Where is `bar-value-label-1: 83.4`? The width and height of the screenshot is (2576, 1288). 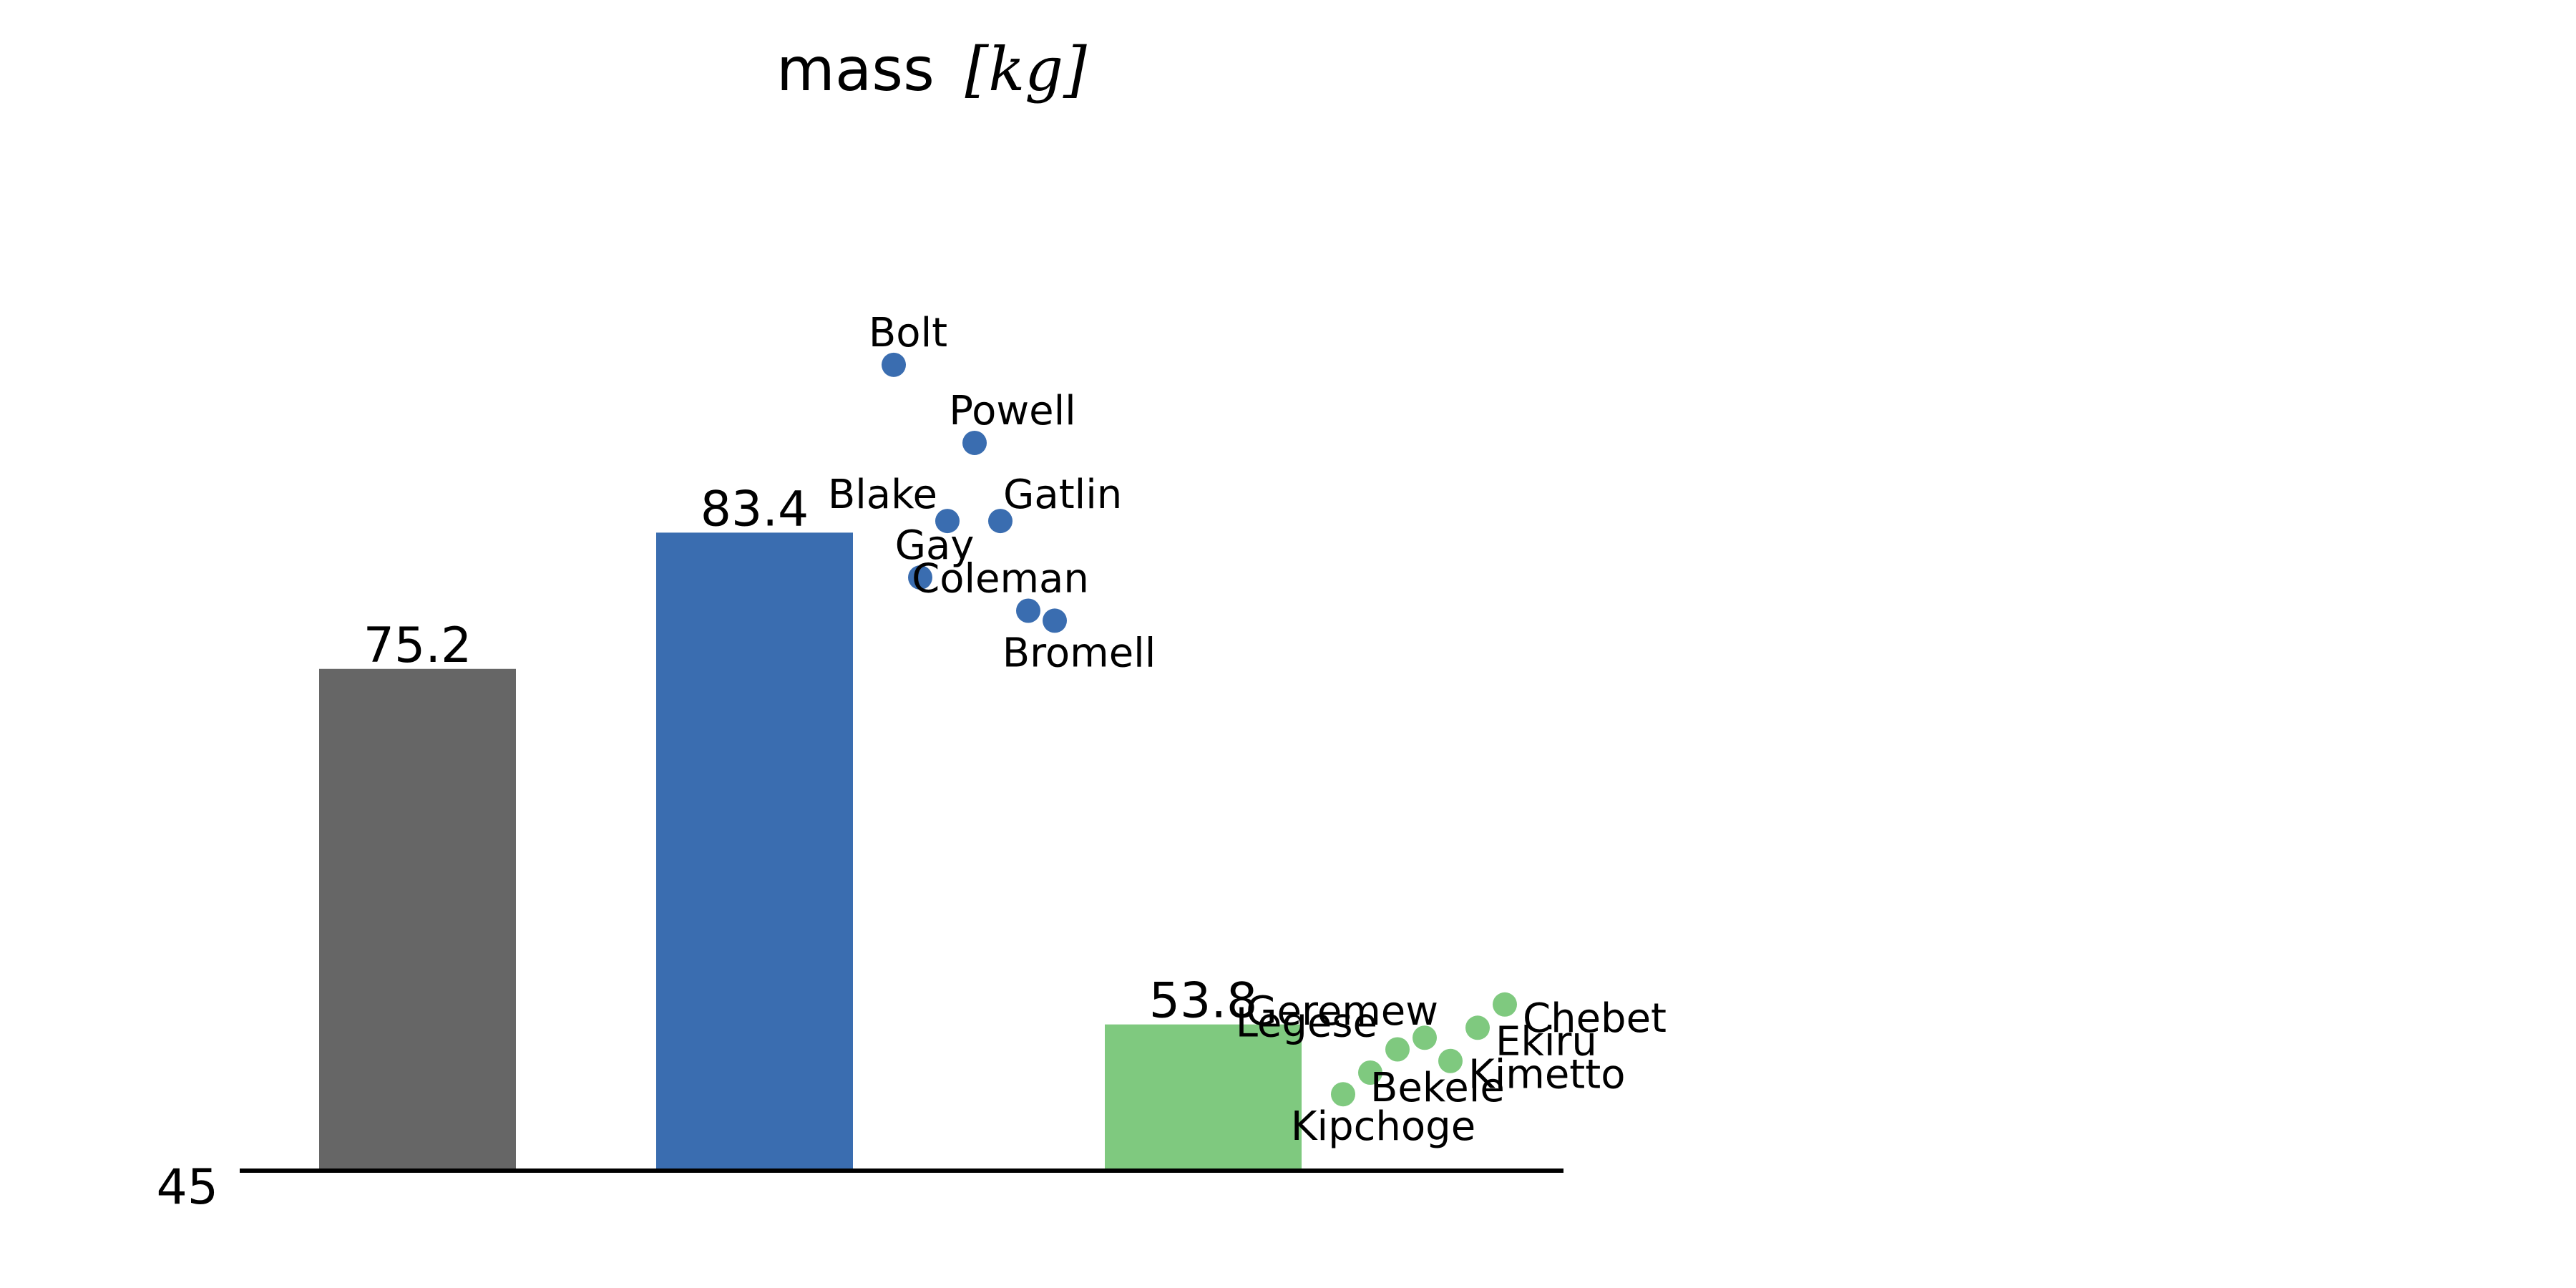 bar-value-label-1: 83.4 is located at coordinates (755, 509).